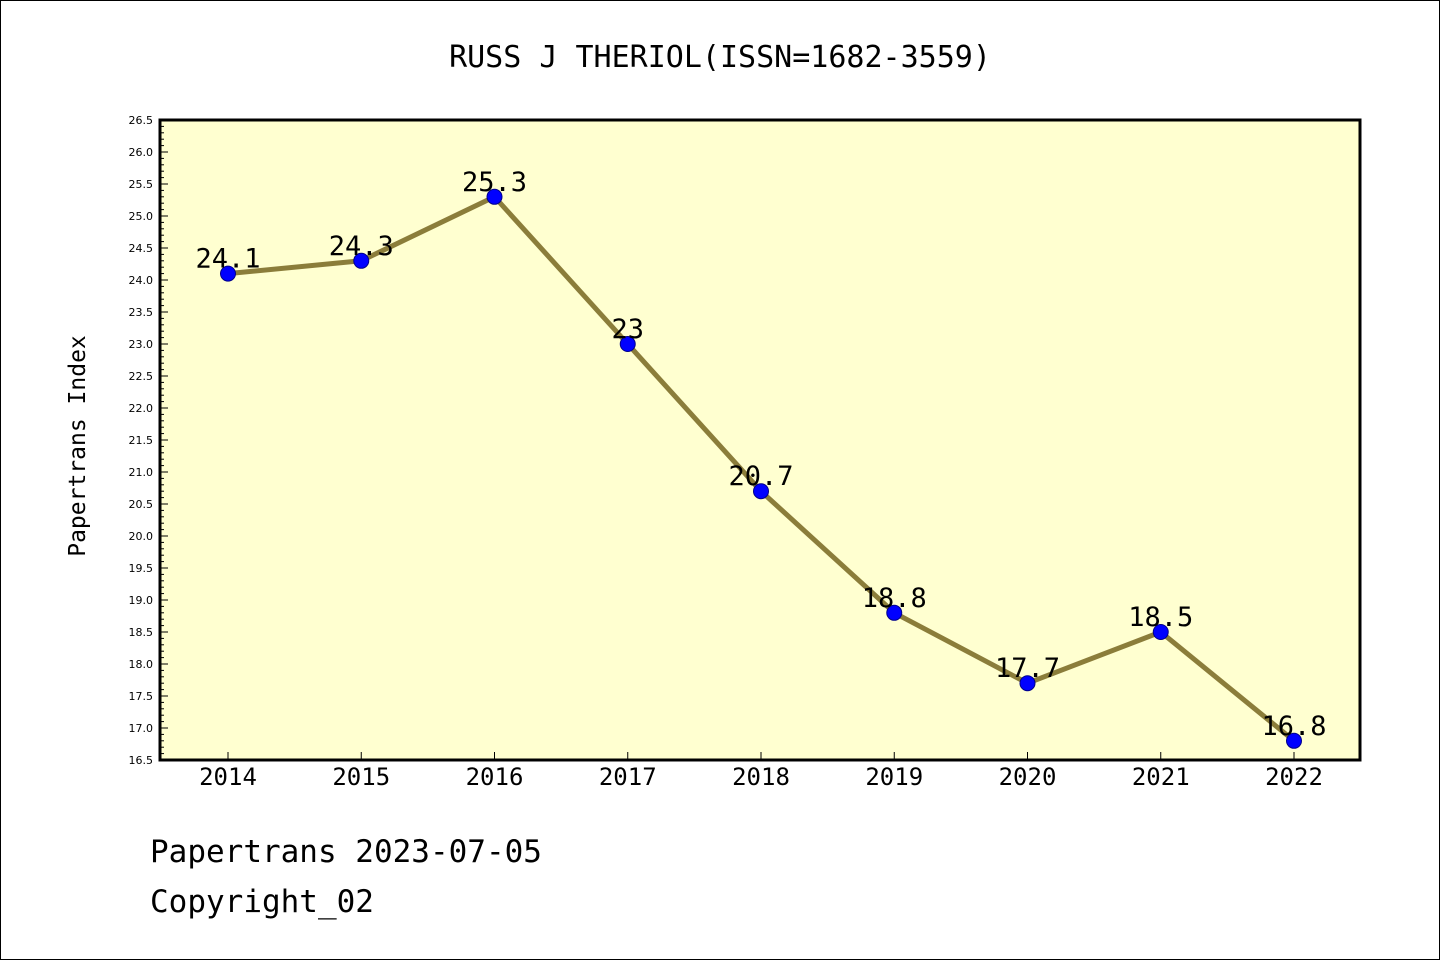 Image resolution: width=1440 pixels, height=960 pixels. What do you see at coordinates (494, 182) in the screenshot?
I see `data-label: 25.3` at bounding box center [494, 182].